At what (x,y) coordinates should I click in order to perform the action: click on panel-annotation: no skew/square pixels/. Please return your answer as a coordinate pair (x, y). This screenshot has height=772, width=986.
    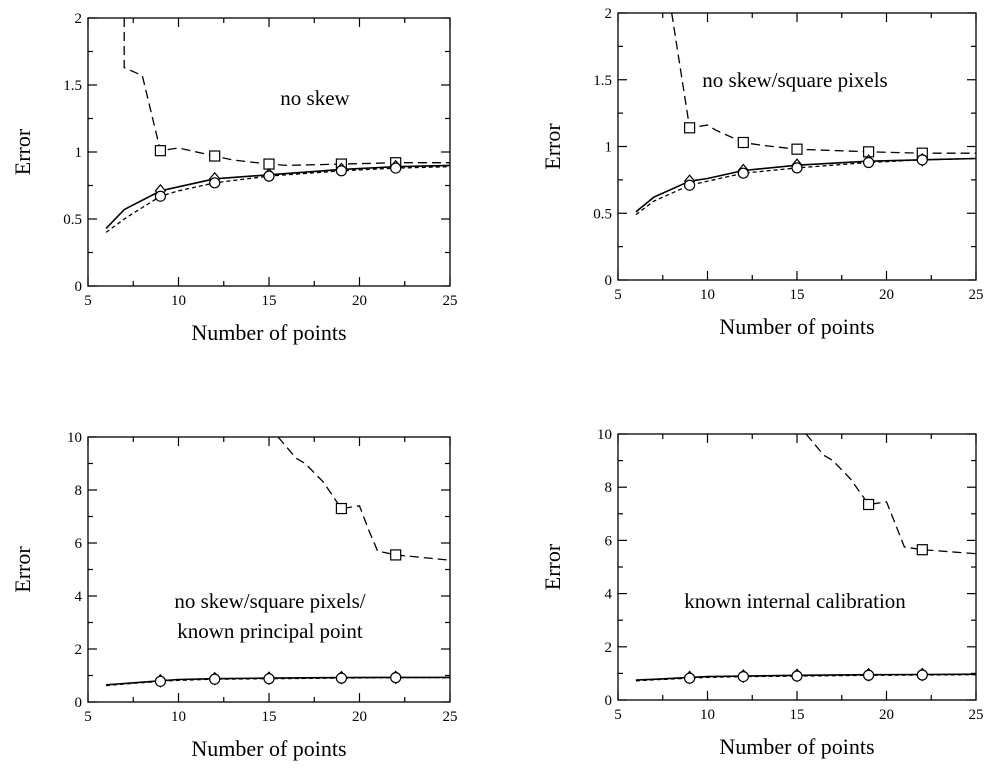
    Looking at the image, I should click on (269, 601).